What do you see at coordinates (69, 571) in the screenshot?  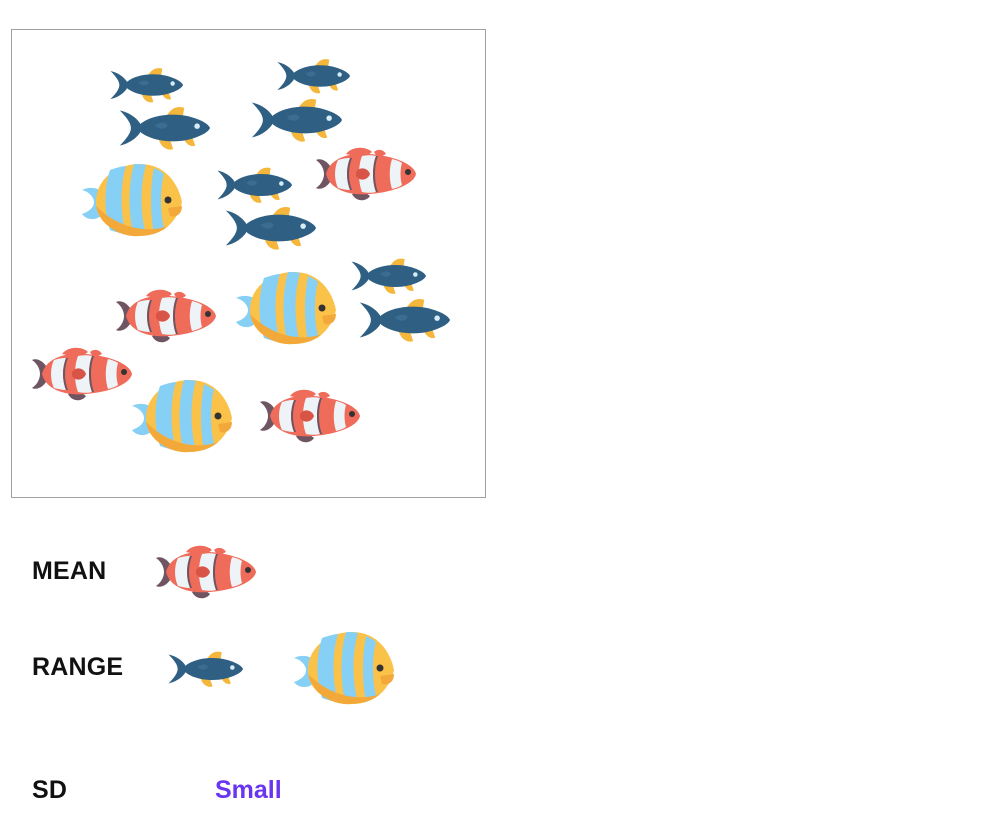 I see `mean-label: MEAN` at bounding box center [69, 571].